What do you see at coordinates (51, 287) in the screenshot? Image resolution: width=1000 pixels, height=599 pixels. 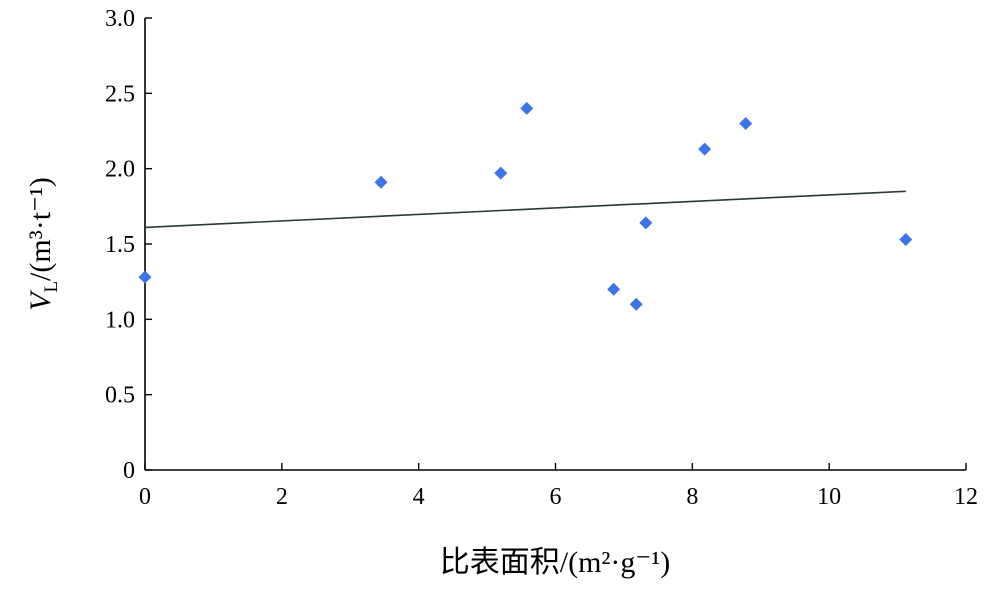 I see `y-axis-title-sub: L` at bounding box center [51, 287].